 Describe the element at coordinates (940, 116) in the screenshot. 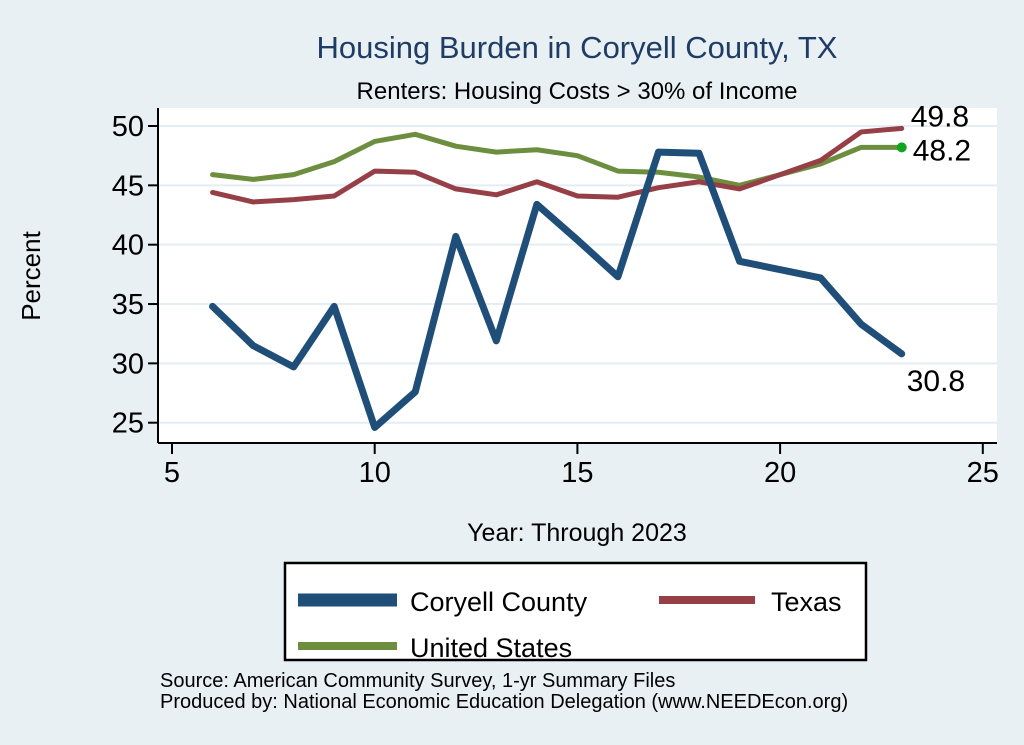

I see `end-label-texas: 49.8` at that location.